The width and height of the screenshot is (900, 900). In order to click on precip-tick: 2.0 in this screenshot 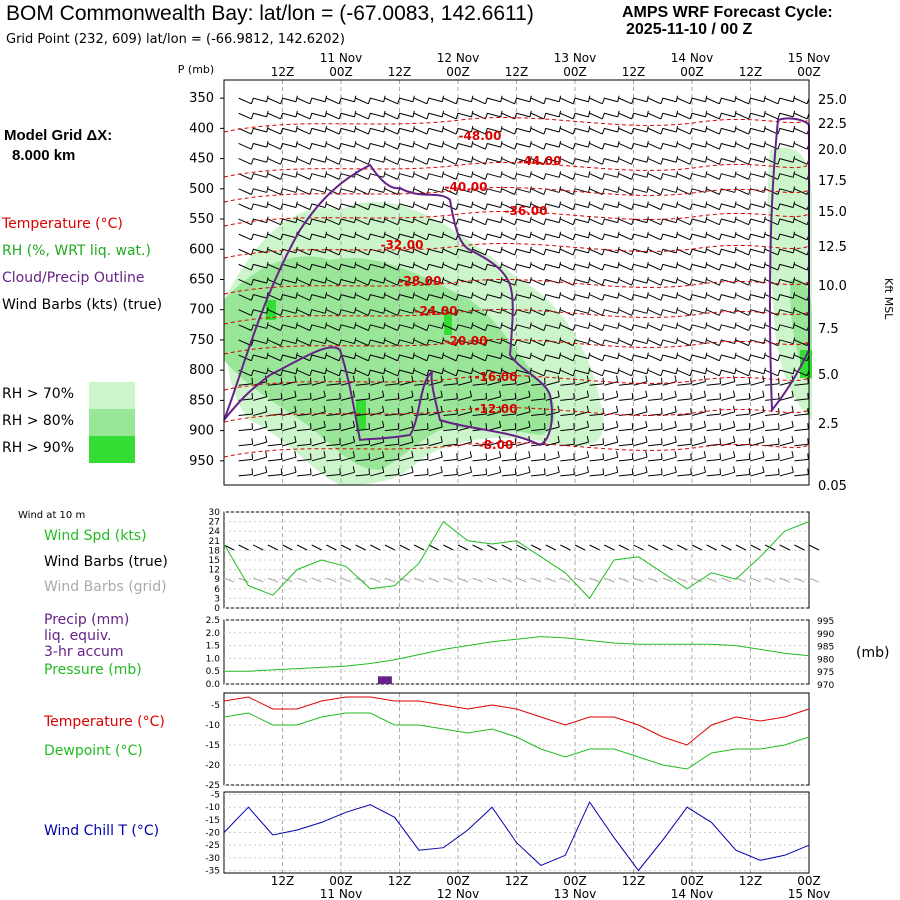, I will do `click(213, 634)`.